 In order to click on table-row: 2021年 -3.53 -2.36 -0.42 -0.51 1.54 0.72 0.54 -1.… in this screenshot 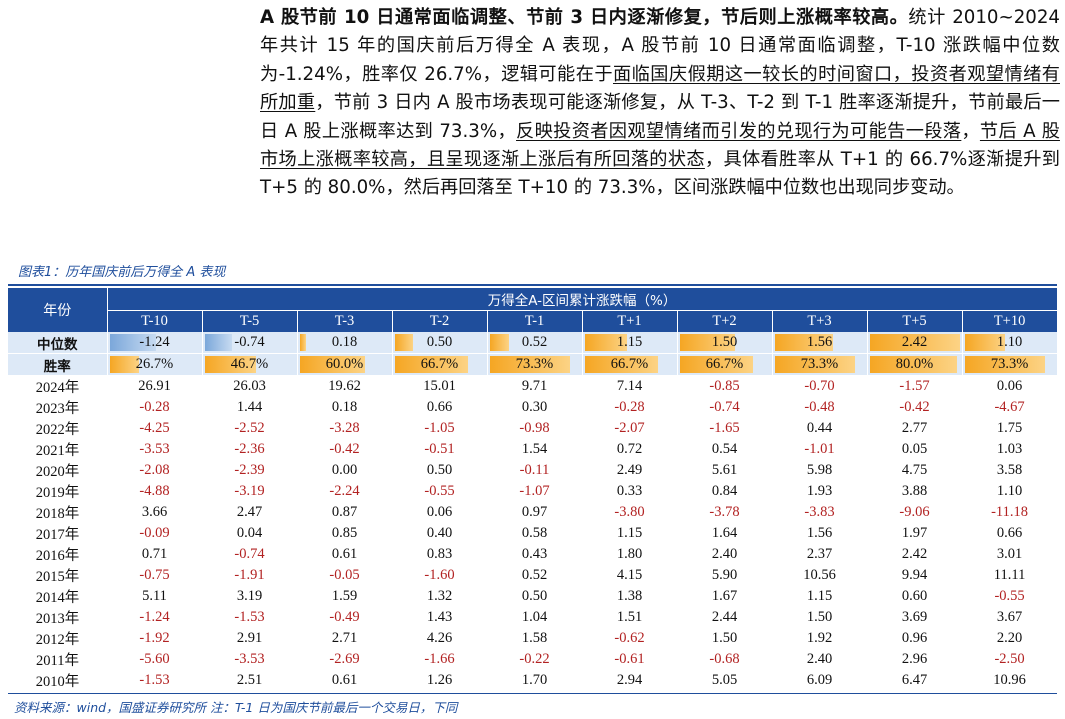, I will do `click(533, 449)`.